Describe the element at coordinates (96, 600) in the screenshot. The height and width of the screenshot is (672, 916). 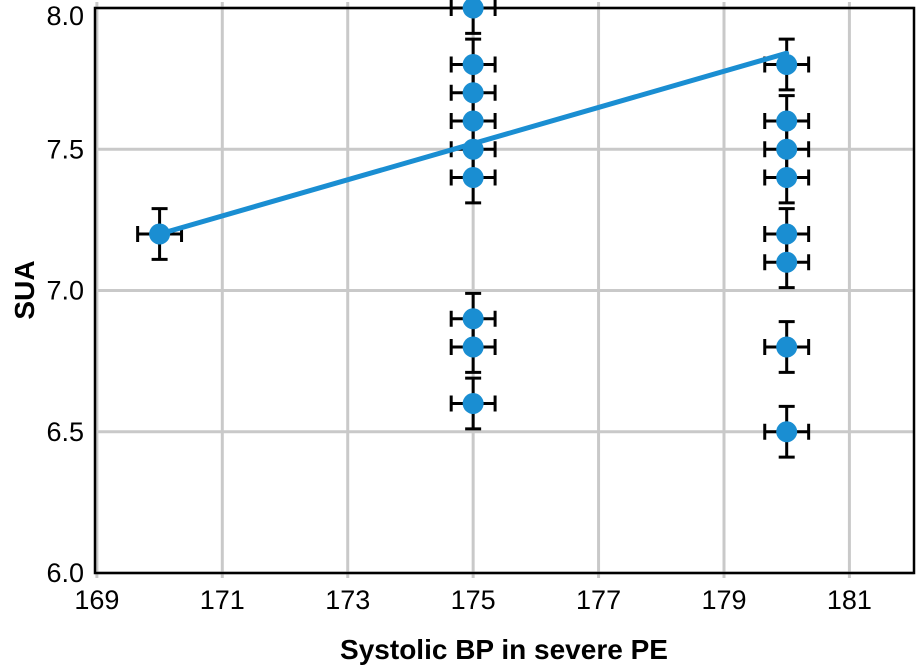
I see `x-tick-label: 169` at that location.